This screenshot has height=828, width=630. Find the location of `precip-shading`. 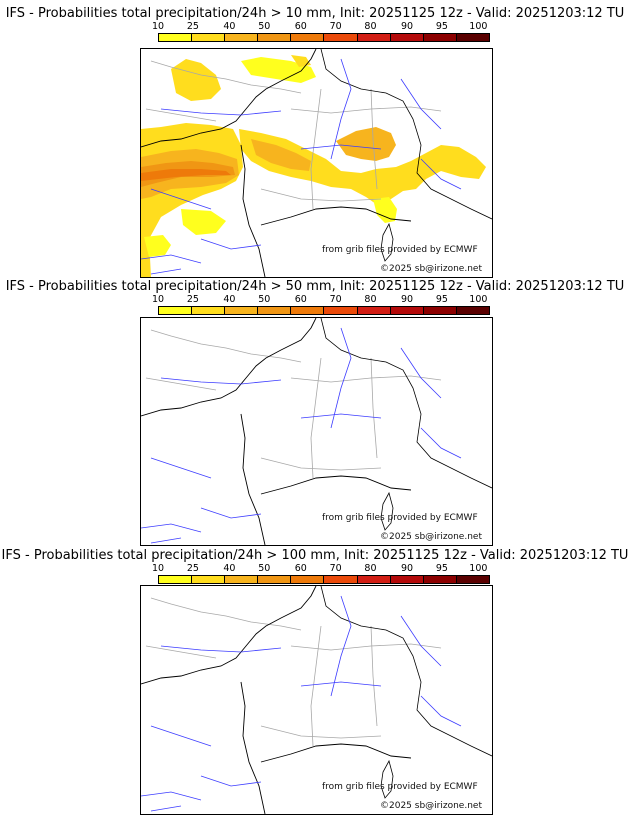

precip-shading is located at coordinates (313, 166).